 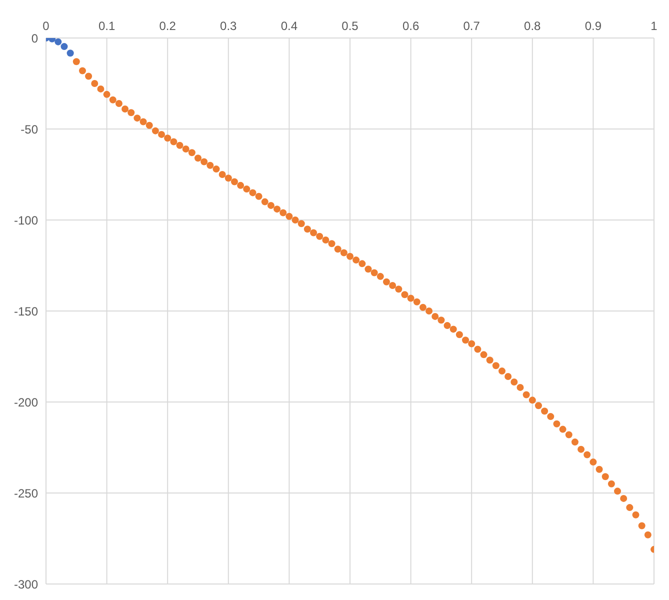 What do you see at coordinates (593, 26) in the screenshot?
I see `x-tick-label: 0.9` at bounding box center [593, 26].